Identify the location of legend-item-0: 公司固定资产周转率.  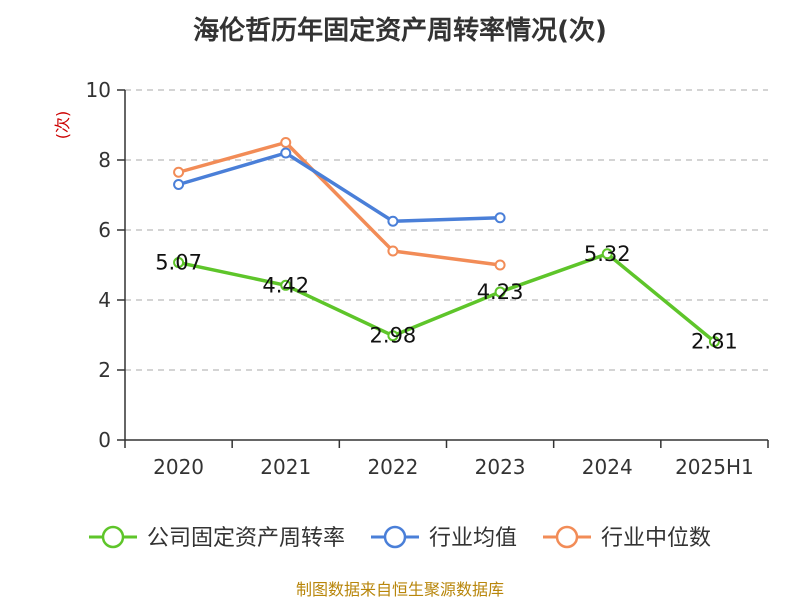
(217, 538).